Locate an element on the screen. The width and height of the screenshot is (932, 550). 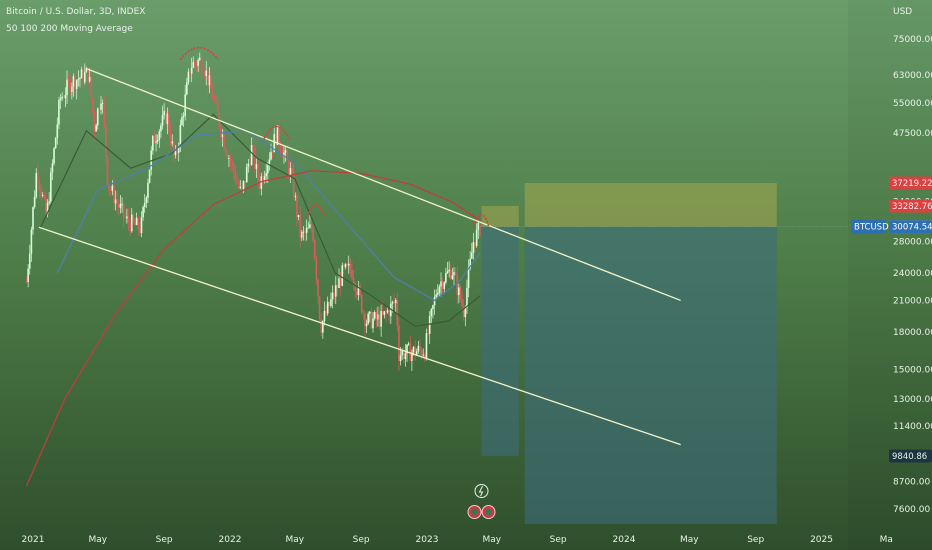
symbol-title: Bitcoin / U.S. Dollar, 3D, INDEX is located at coordinates (76, 12).